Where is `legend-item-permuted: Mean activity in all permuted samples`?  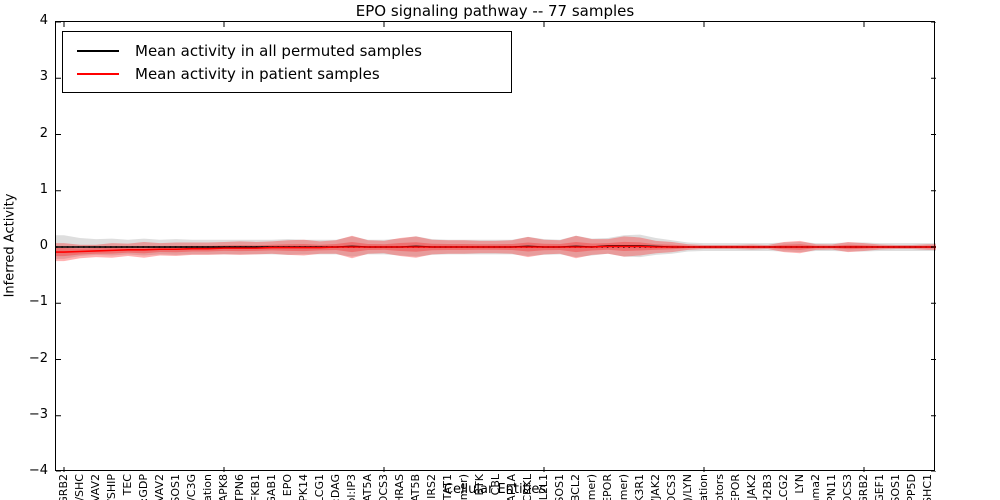
legend-item-permuted: Mean activity in all permuted samples is located at coordinates (294, 51).